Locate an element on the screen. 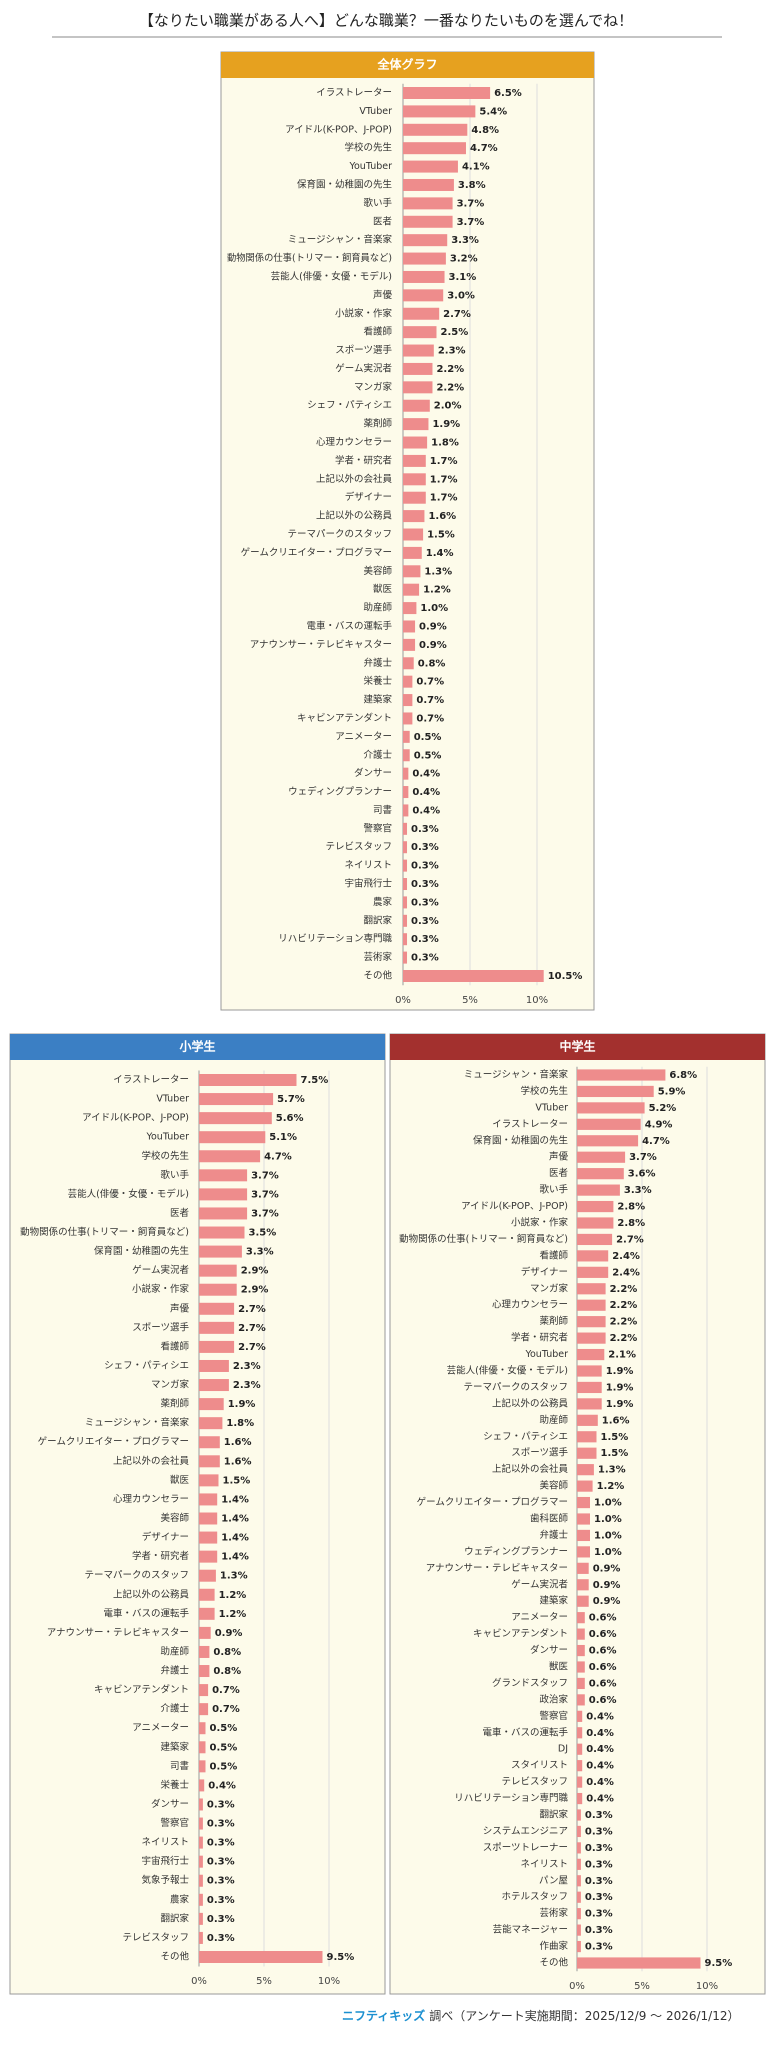 This screenshot has height=2048, width=773. category-label: アニメーター is located at coordinates (160, 1728).